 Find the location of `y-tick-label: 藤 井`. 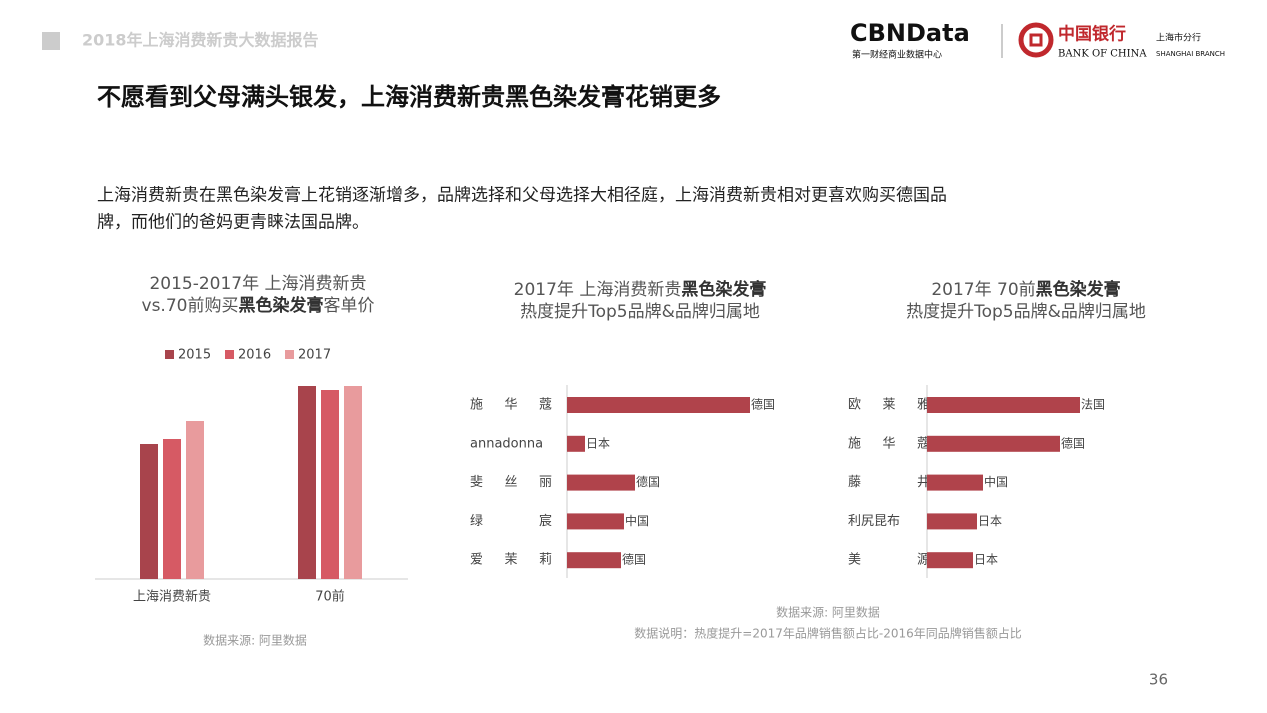

y-tick-label: 藤 井 is located at coordinates (889, 482).